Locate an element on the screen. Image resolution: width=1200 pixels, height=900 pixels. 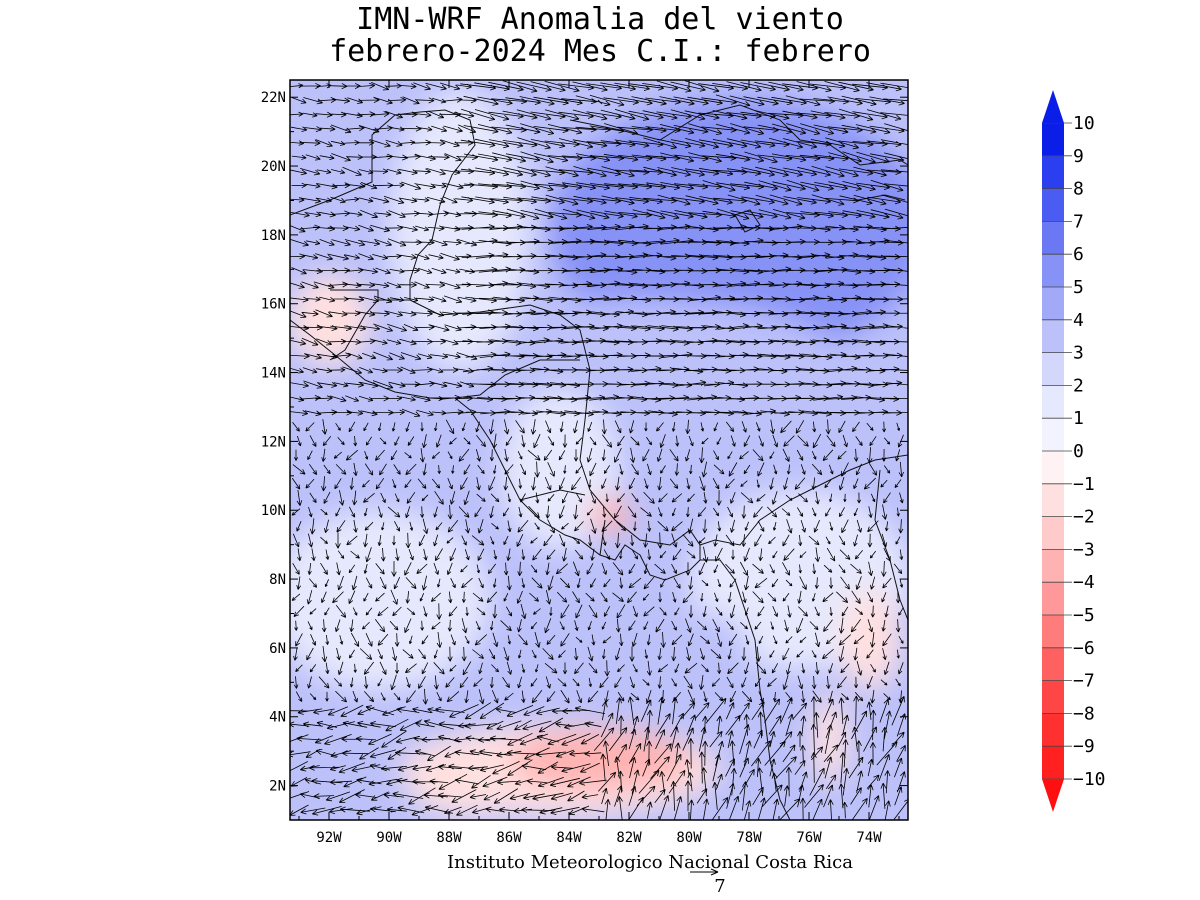
colorbar-label: 0 is located at coordinates (1078, 451).